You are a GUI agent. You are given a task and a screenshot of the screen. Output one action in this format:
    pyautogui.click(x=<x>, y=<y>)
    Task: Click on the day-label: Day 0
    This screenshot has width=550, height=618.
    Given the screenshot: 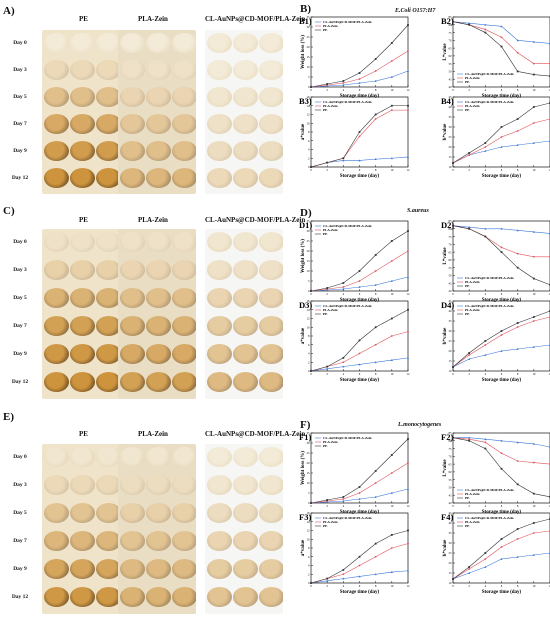 What is the action you would take?
    pyautogui.click(x=20, y=242)
    